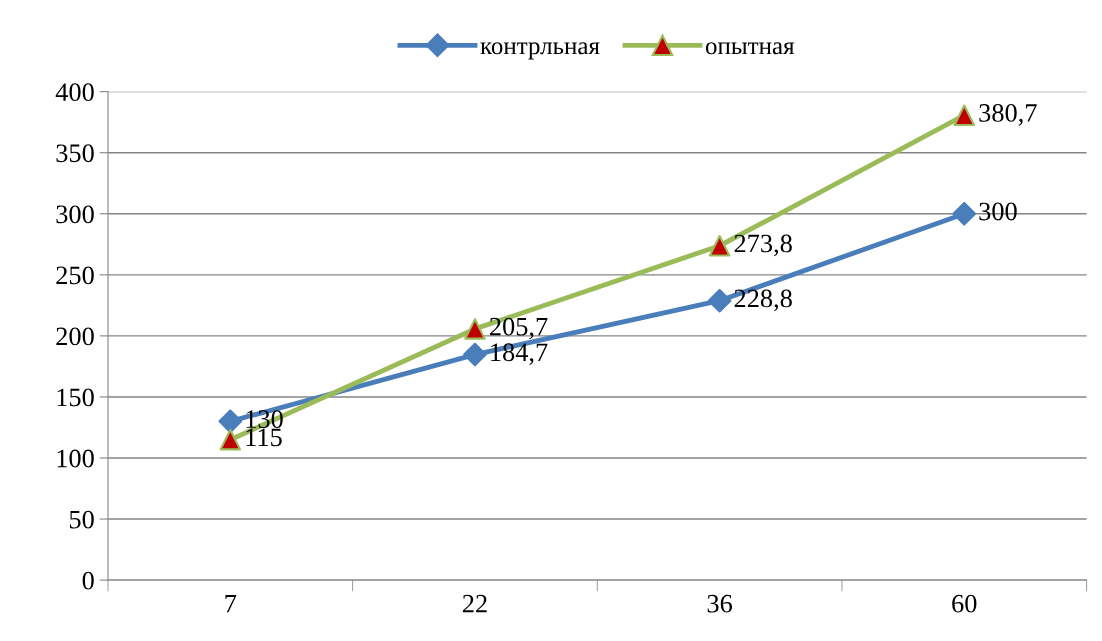  Describe the element at coordinates (720, 603) in the screenshot. I see `x-tick-label: 36` at that location.